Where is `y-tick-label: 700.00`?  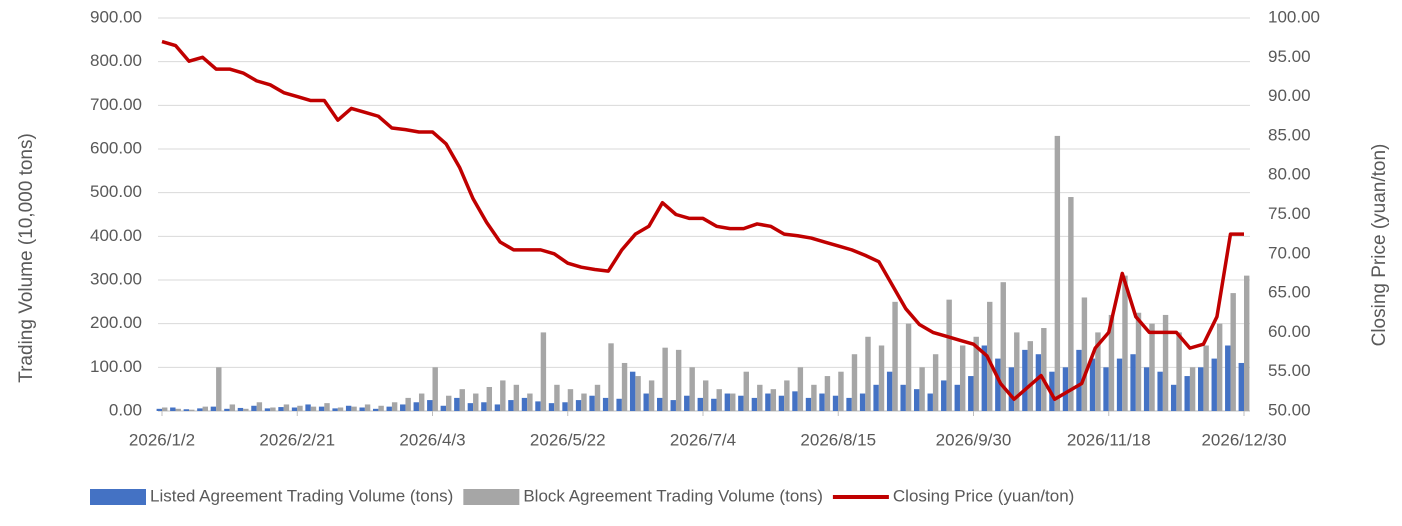
y-tick-label: 700.00 is located at coordinates (116, 104).